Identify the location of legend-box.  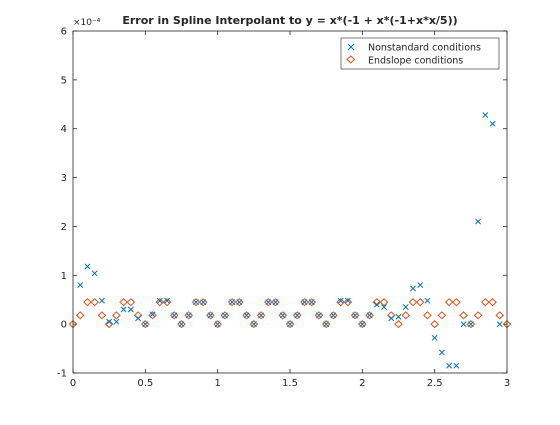
(420, 53).